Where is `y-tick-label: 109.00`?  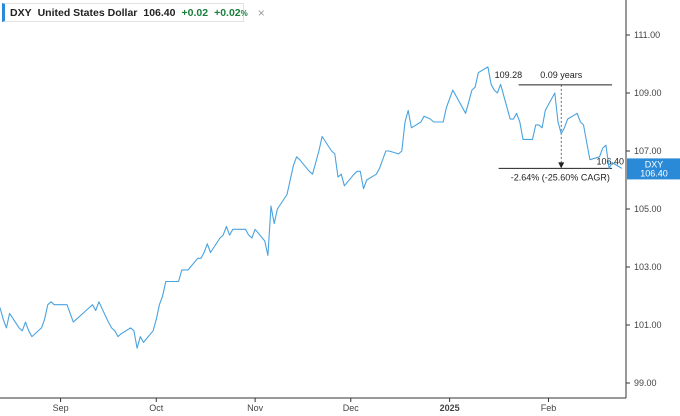 y-tick-label: 109.00 is located at coordinates (648, 93).